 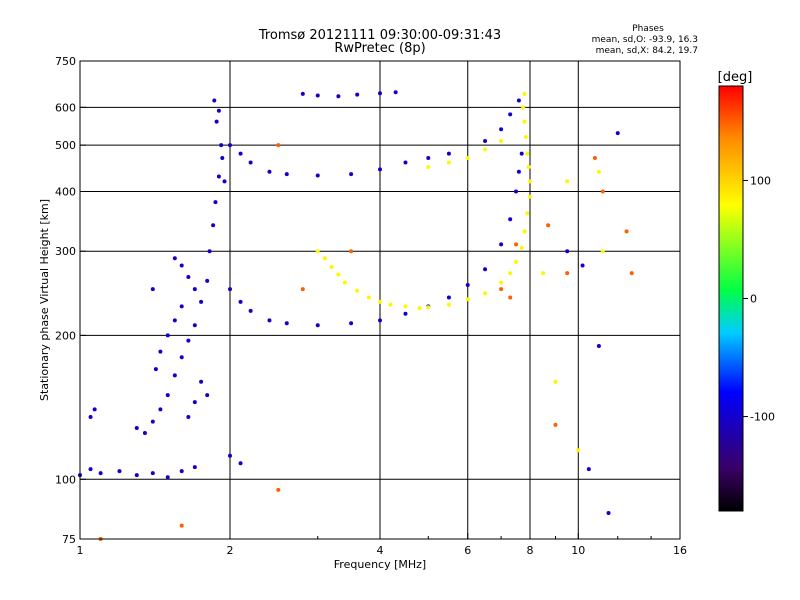 What do you see at coordinates (65, 191) in the screenshot?
I see `y-tick-label: 400` at bounding box center [65, 191].